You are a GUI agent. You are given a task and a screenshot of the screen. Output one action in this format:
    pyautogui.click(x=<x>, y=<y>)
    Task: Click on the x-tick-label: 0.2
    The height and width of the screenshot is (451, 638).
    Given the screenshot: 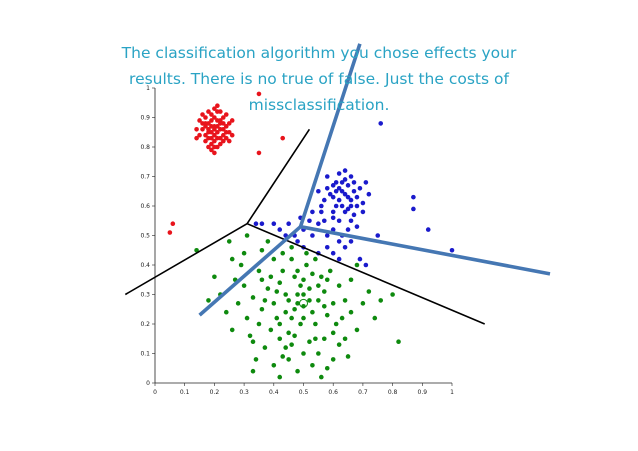 What is the action you would take?
    pyautogui.click(x=215, y=392)
    